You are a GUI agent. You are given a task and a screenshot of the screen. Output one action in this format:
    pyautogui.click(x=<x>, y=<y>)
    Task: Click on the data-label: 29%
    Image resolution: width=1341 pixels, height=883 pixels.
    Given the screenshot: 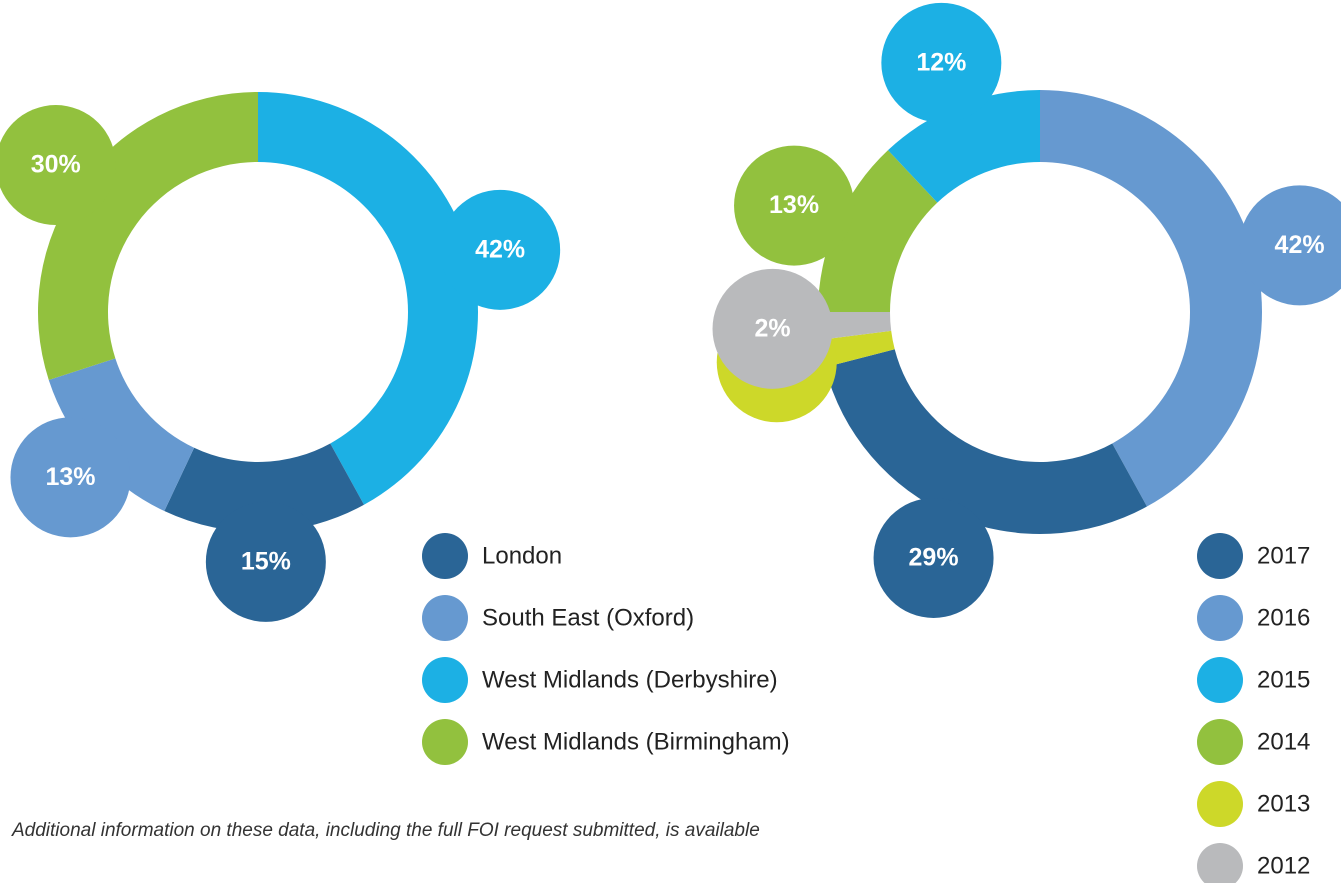 What is the action you would take?
    pyautogui.click(x=934, y=558)
    